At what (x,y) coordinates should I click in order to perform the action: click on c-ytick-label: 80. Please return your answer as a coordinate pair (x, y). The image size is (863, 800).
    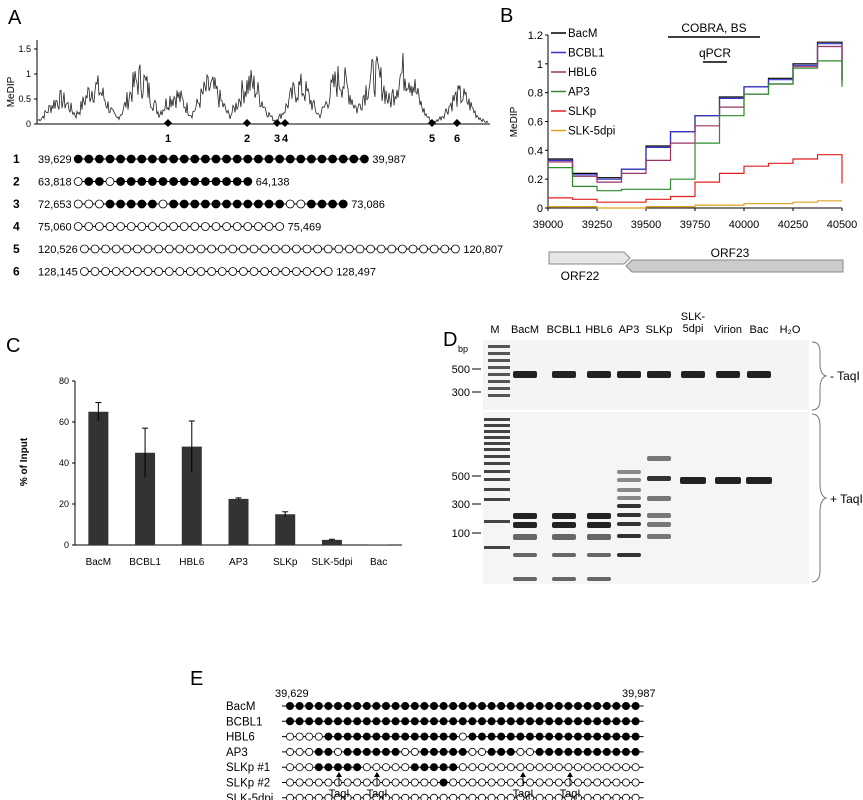
    Looking at the image, I should click on (64, 381).